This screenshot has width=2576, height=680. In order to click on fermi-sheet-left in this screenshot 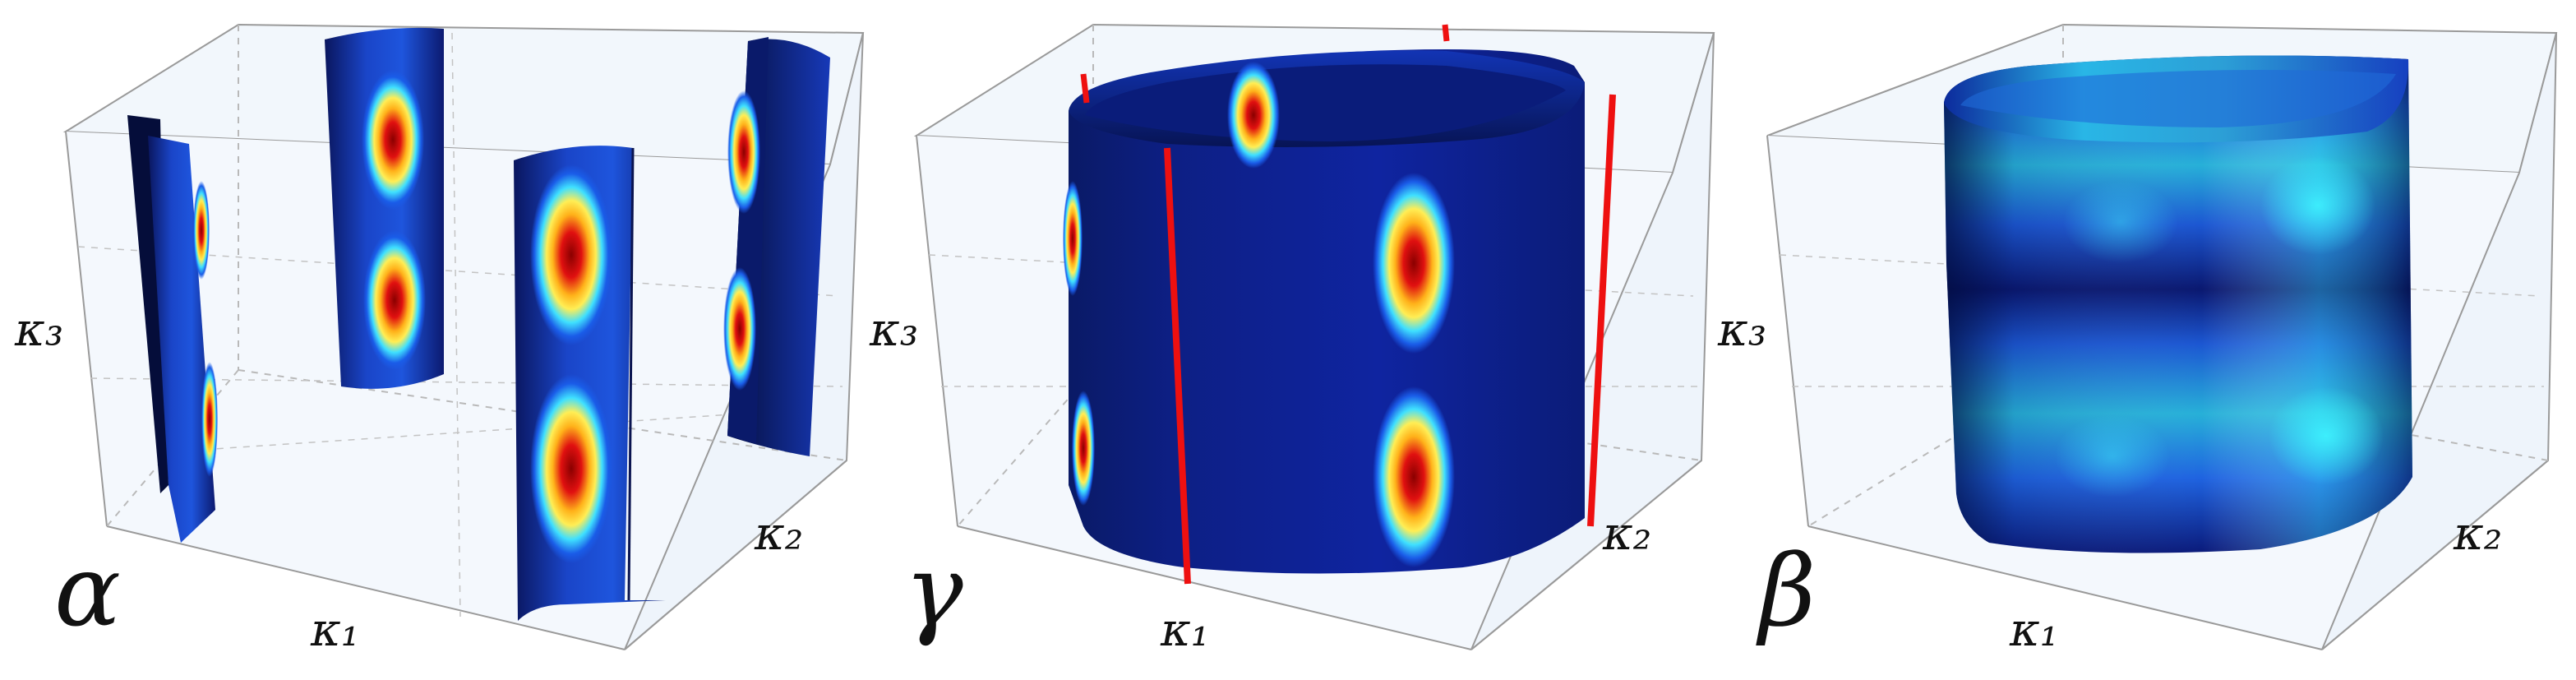, I will do `click(173, 329)`.